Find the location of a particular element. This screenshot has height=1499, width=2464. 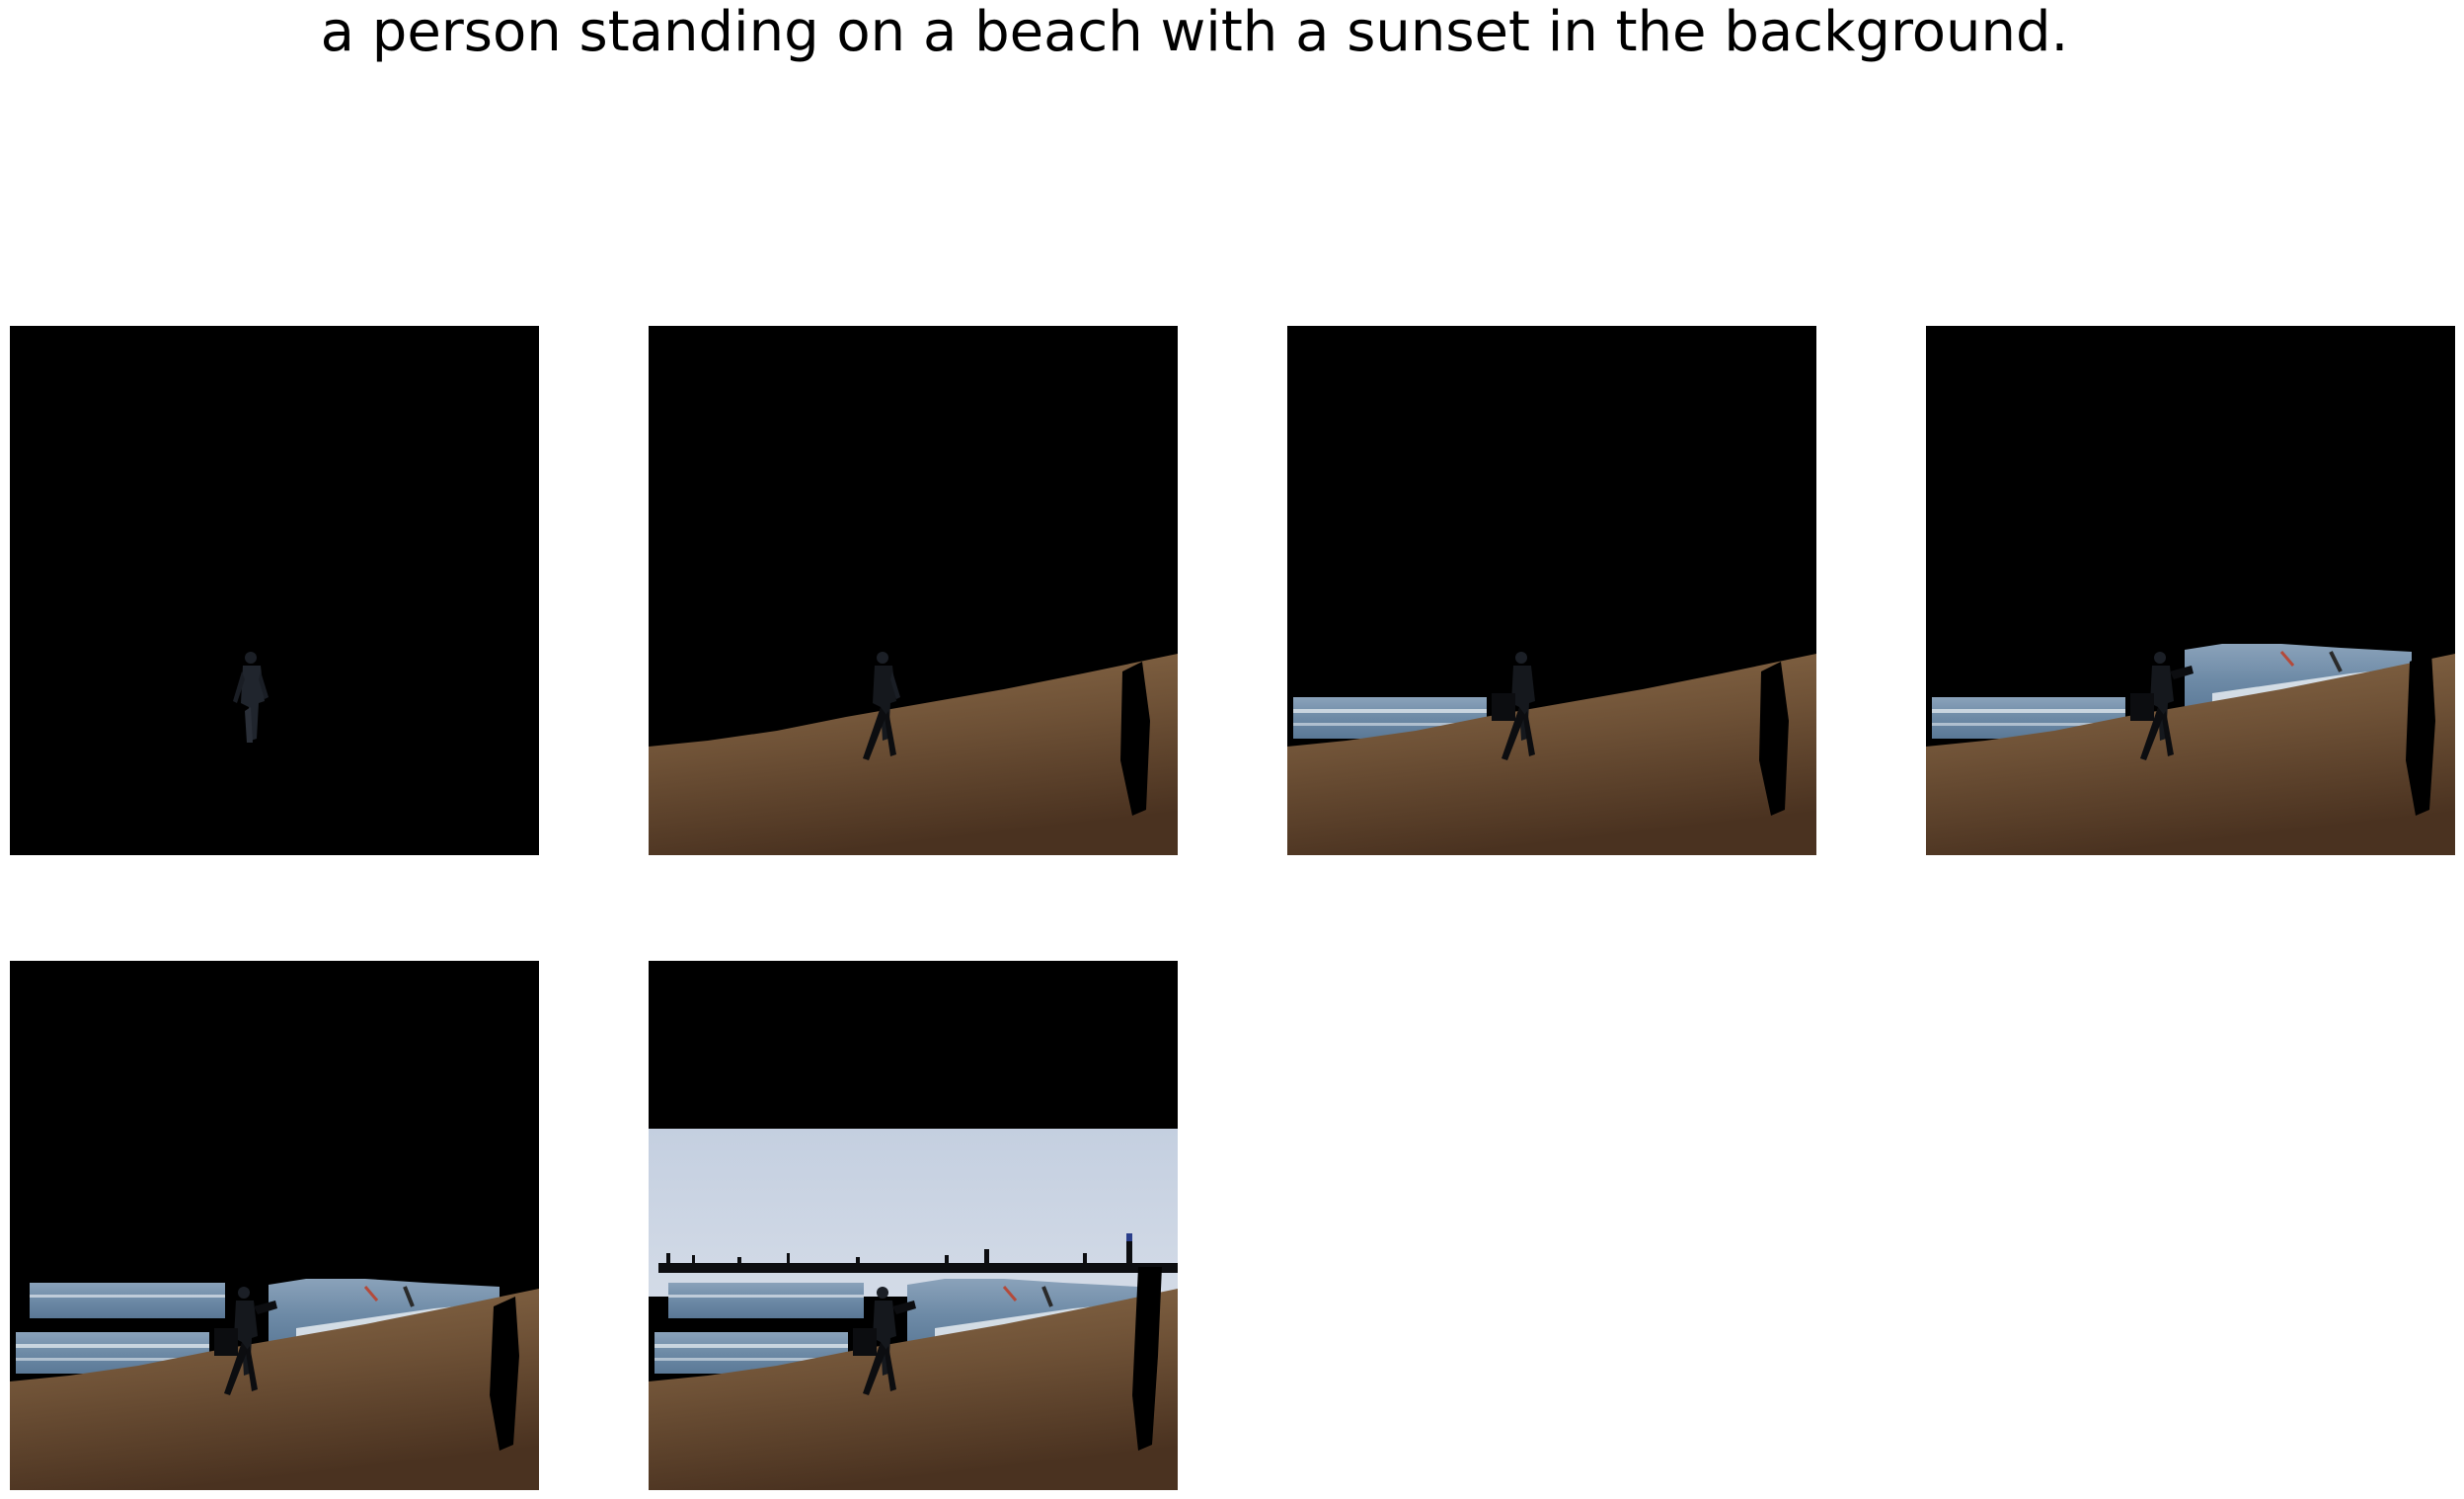

pier-silhouette is located at coordinates (918, 1253).